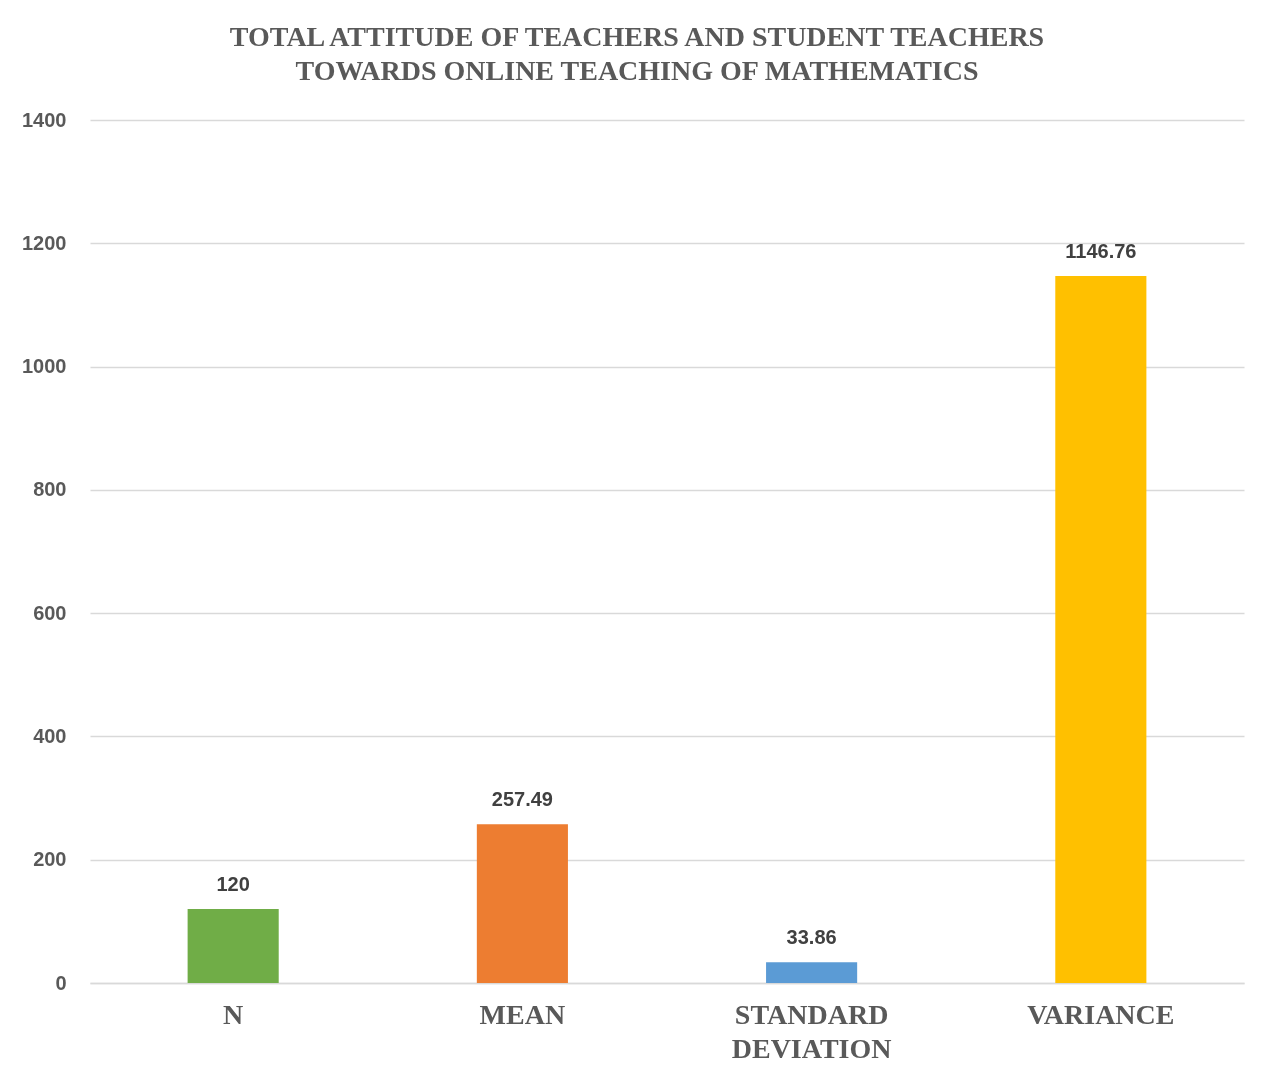 This screenshot has height=1082, width=1273. Describe the element at coordinates (50, 735) in the screenshot. I see `y-tick-label: 400` at that location.